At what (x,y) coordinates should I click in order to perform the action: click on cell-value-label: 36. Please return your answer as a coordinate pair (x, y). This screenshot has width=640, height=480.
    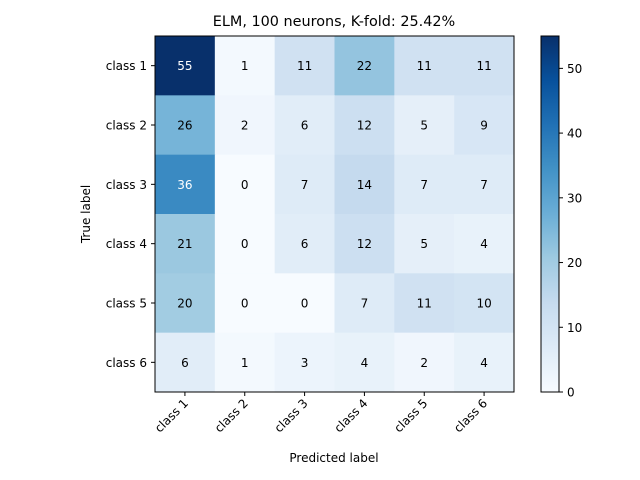
    Looking at the image, I should click on (184, 185).